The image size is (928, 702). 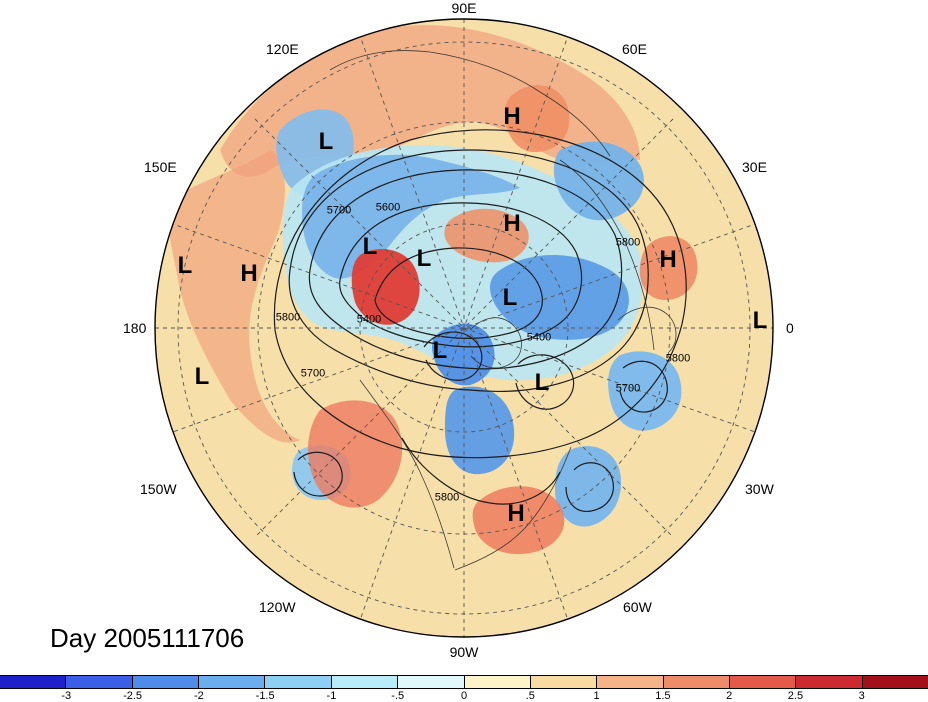 I want to click on colorbar-tick-label: .5, so click(x=530, y=696).